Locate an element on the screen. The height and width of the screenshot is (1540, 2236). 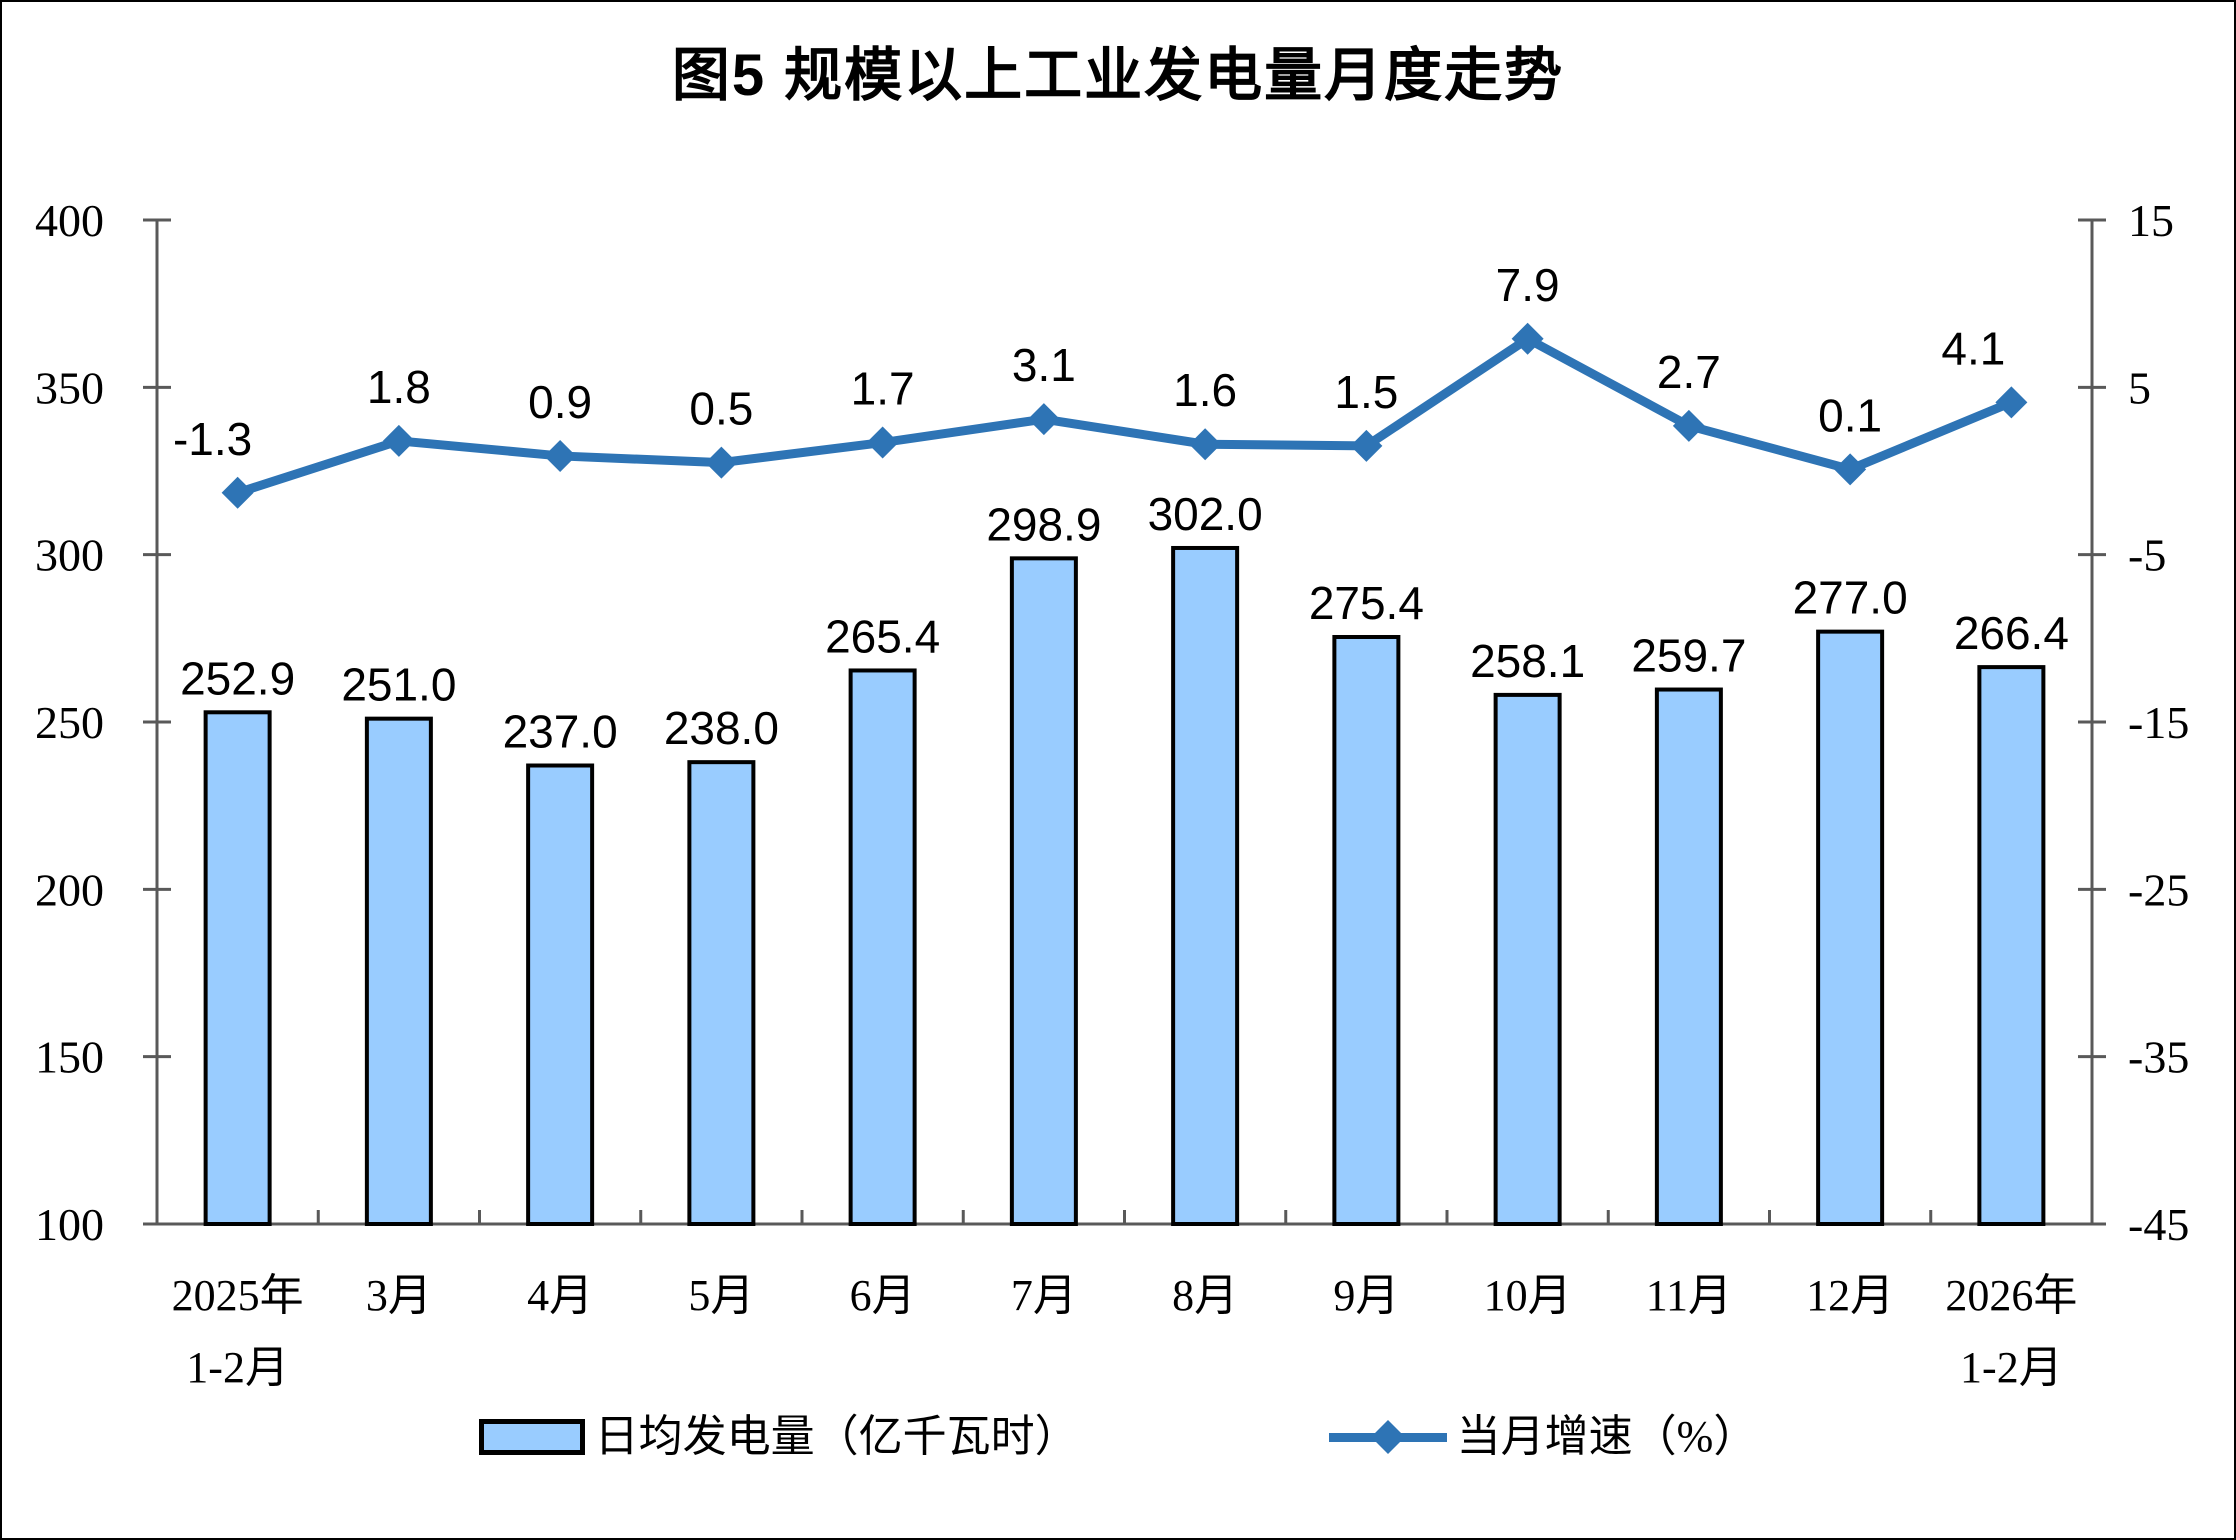
legend-item-bar-series: 日均发电量（亿千瓦时） is located at coordinates (778, 1436).